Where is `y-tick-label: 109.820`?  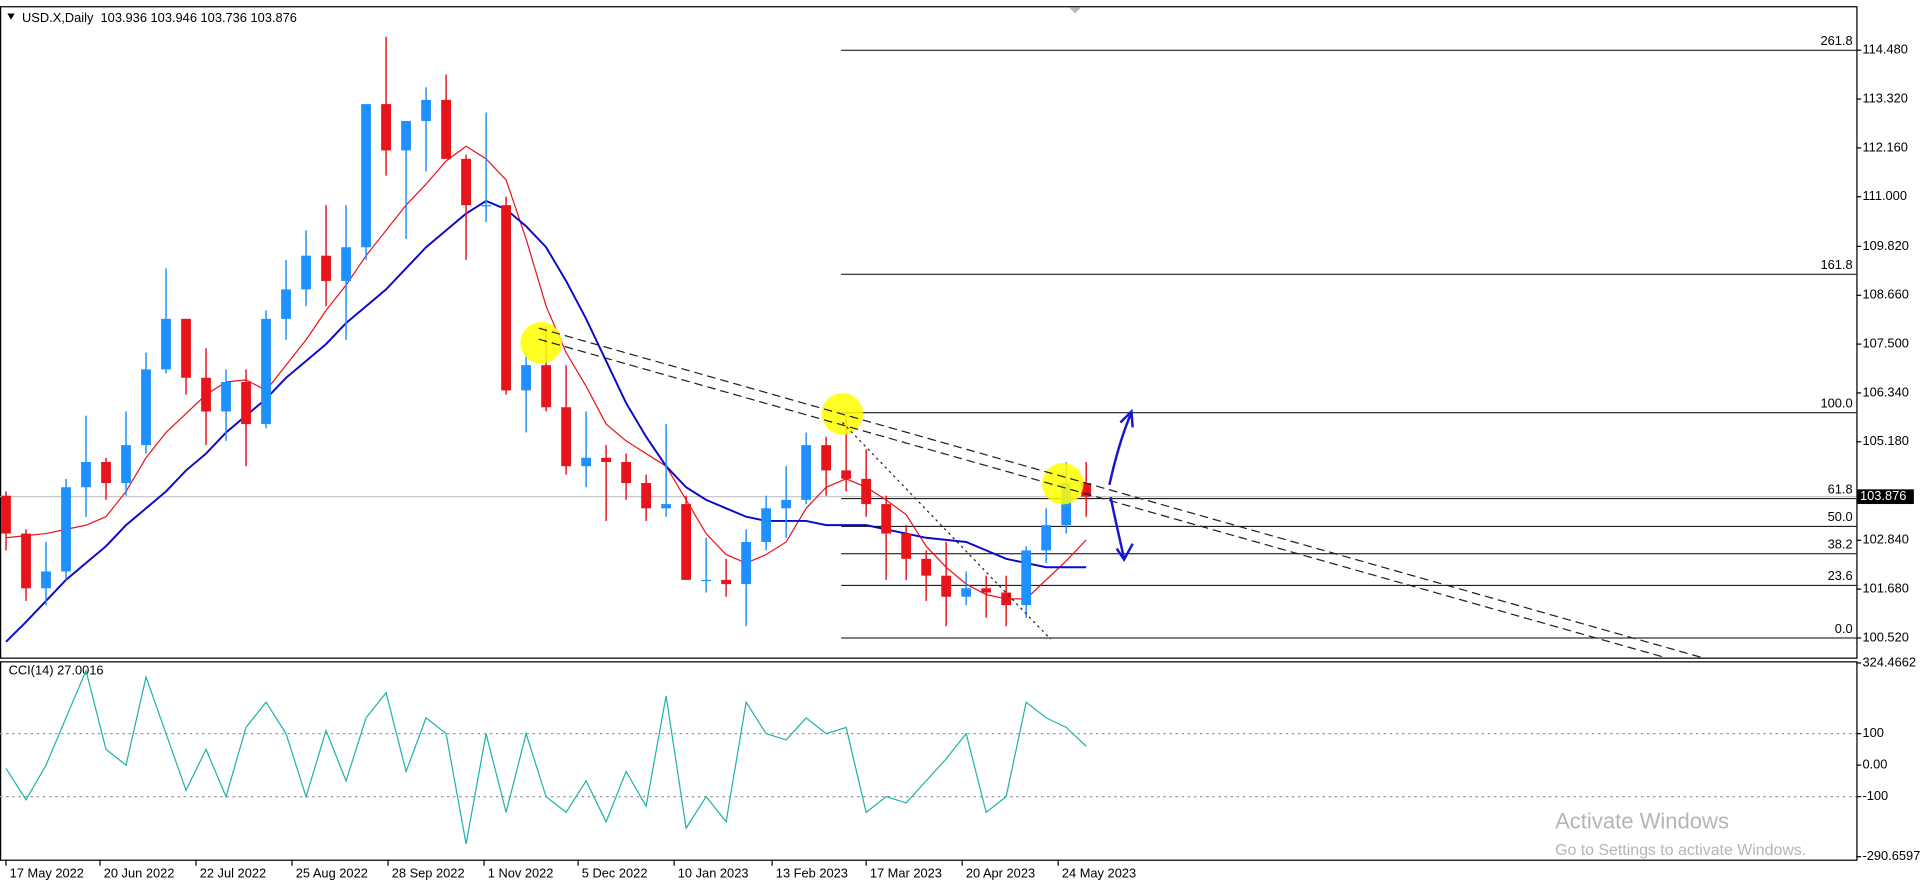 y-tick-label: 109.820 is located at coordinates (1885, 245).